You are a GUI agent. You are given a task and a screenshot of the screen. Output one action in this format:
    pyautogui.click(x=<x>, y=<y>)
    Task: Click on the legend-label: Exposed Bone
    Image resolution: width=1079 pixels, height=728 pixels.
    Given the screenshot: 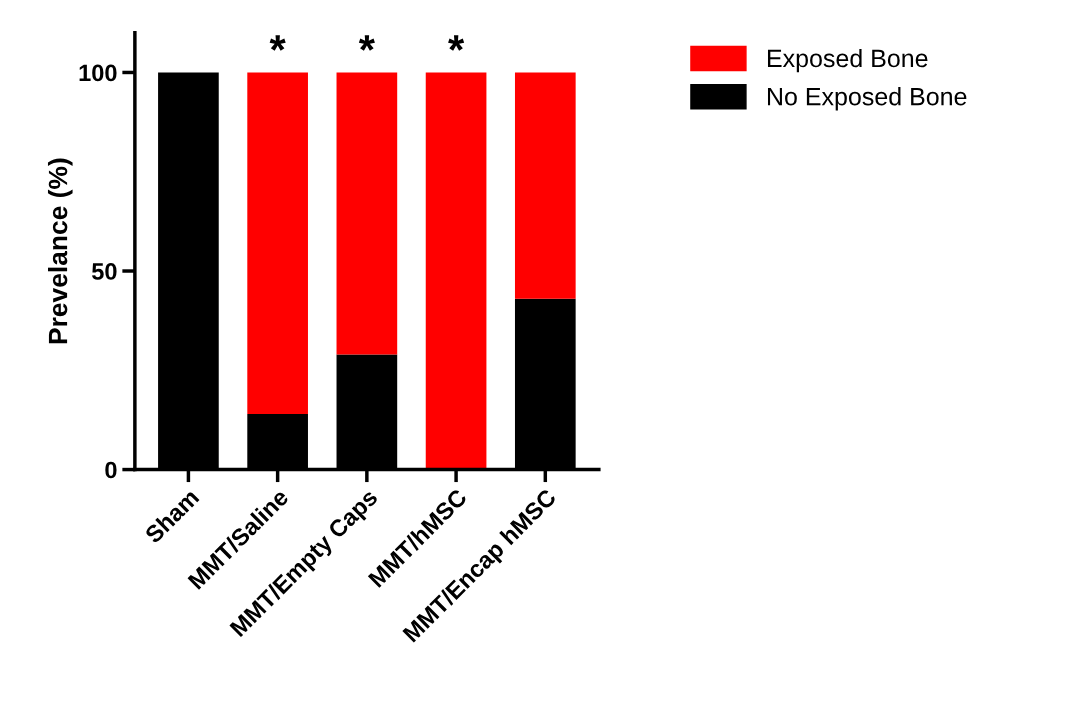 What is the action you would take?
    pyautogui.click(x=847, y=60)
    